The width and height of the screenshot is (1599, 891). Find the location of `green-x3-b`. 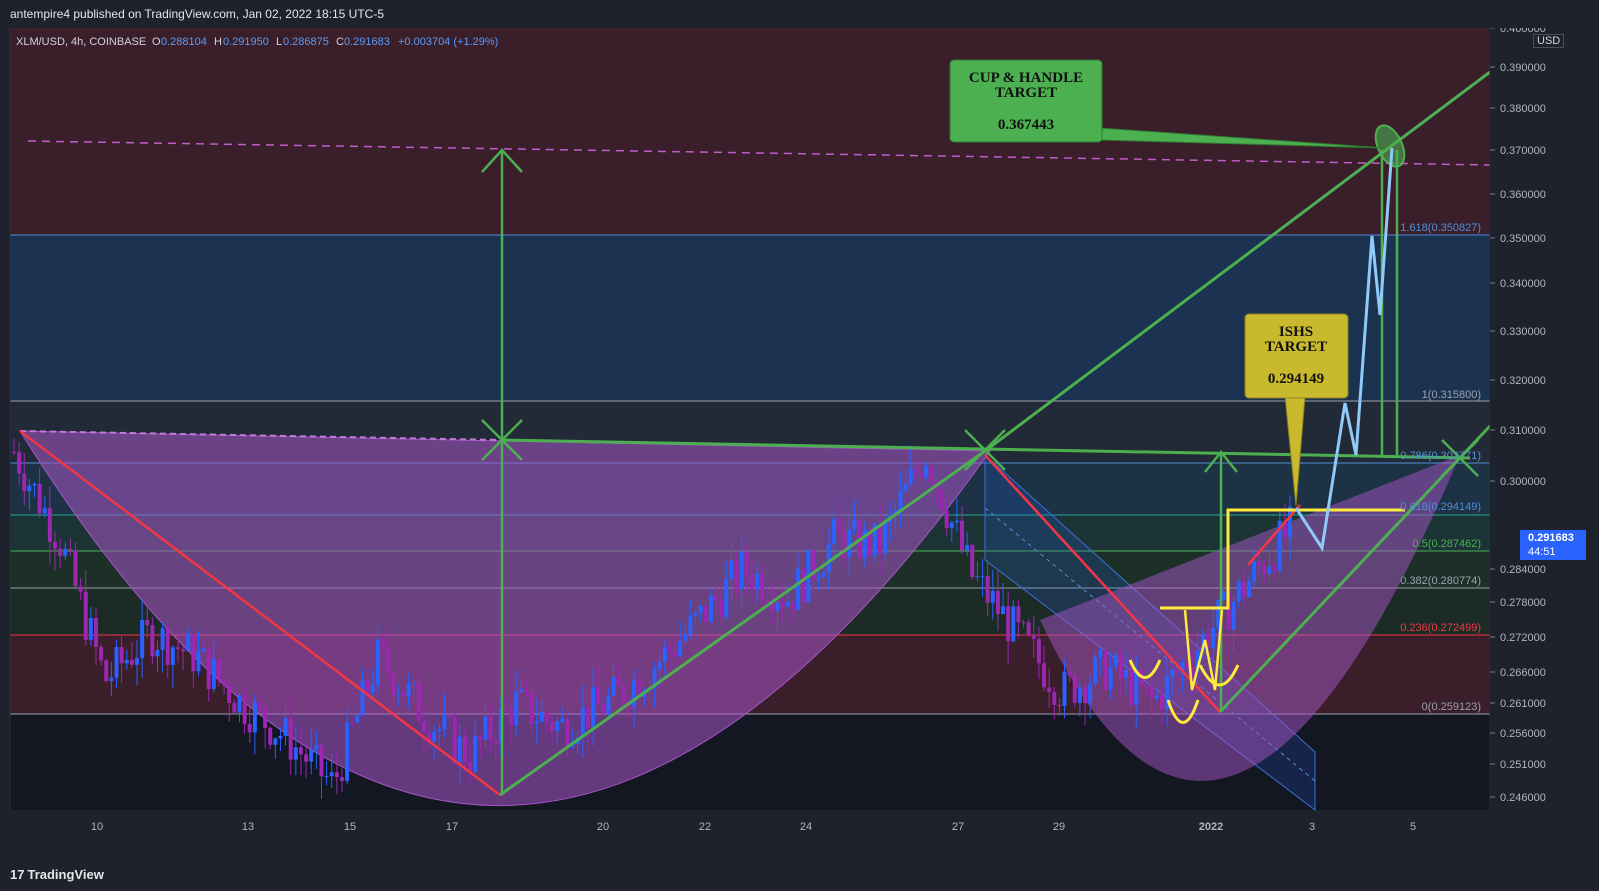

green-x3-b is located at coordinates (1460, 458).